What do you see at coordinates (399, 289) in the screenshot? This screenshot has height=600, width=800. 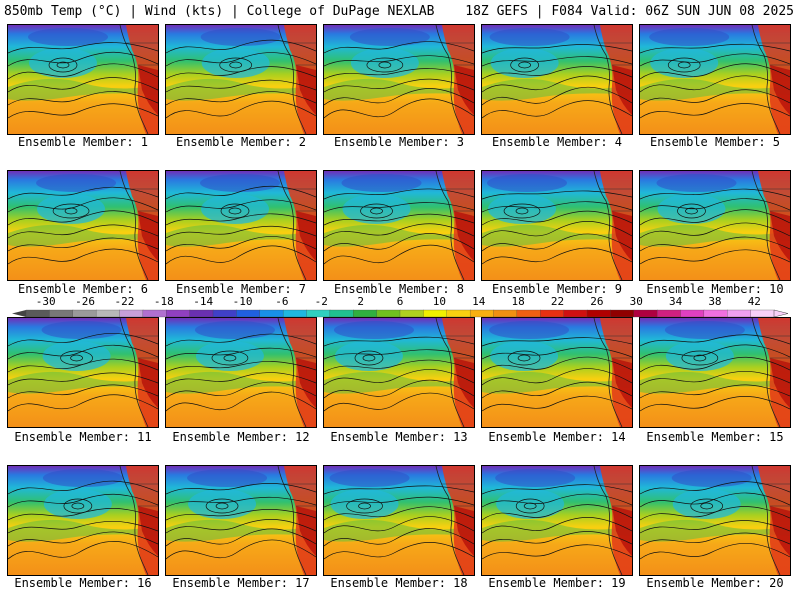 I see `ensemble-member-label: Ensemble Member: 8` at bounding box center [399, 289].